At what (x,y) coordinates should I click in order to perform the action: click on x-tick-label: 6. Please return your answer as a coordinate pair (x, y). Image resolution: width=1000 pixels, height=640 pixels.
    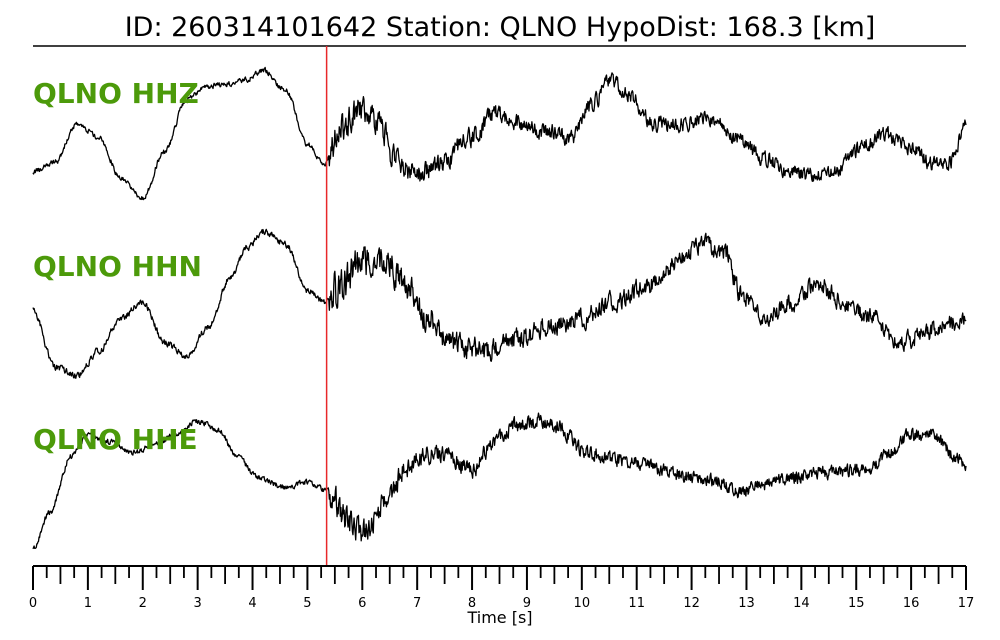
    Looking at the image, I should click on (362, 603).